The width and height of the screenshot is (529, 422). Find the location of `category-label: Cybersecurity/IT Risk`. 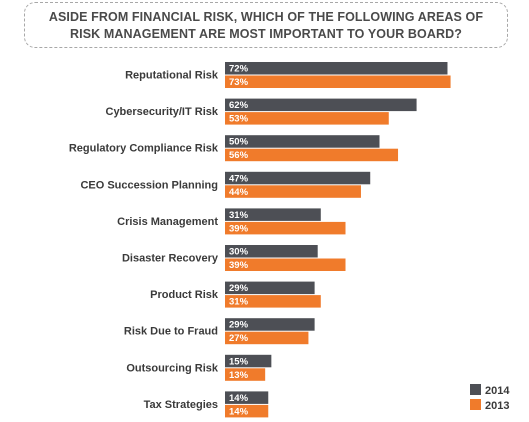

category-label: Cybersecurity/IT Risk is located at coordinates (162, 112).